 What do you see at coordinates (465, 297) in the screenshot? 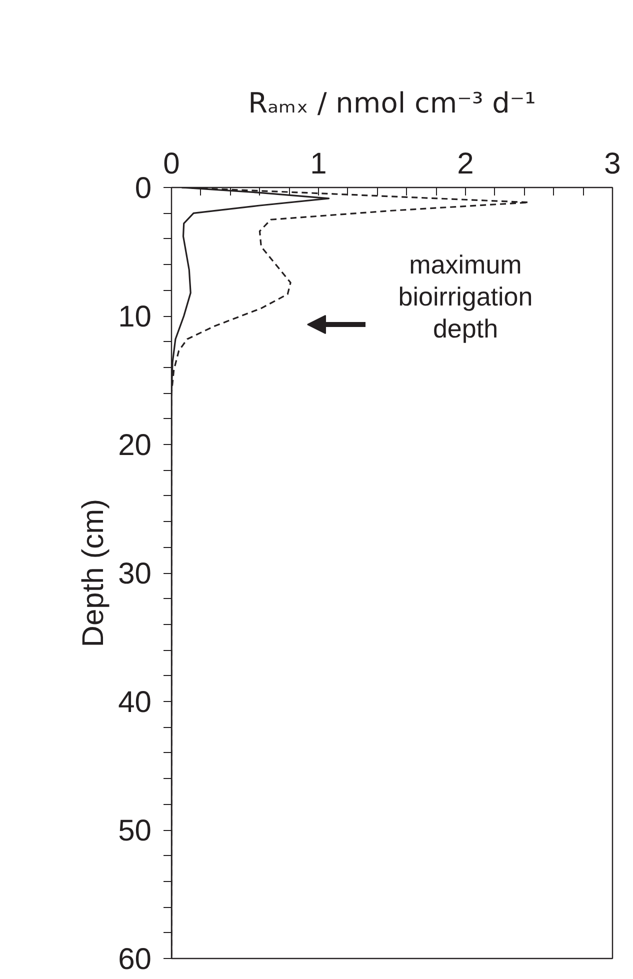
I see `annotation: maximum bioirrigation depth` at bounding box center [465, 297].